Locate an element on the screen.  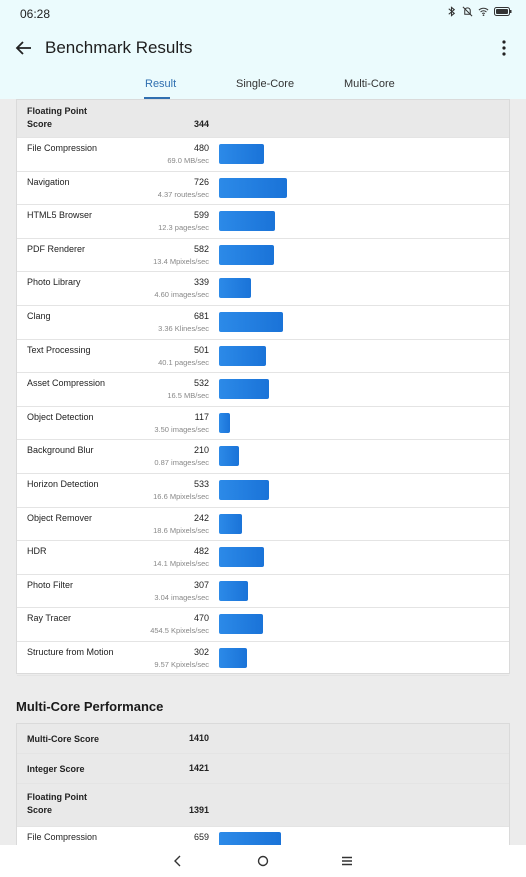
test-row-object-detection: Object Detection 117 3.50 images/sec is located at coordinates (263, 424).